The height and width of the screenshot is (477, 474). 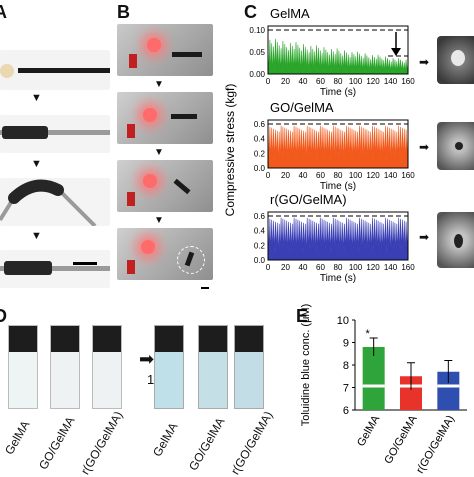 What do you see at coordinates (257, 30) in the screenshot?
I see `y-tick-label: 0.10` at bounding box center [257, 30].